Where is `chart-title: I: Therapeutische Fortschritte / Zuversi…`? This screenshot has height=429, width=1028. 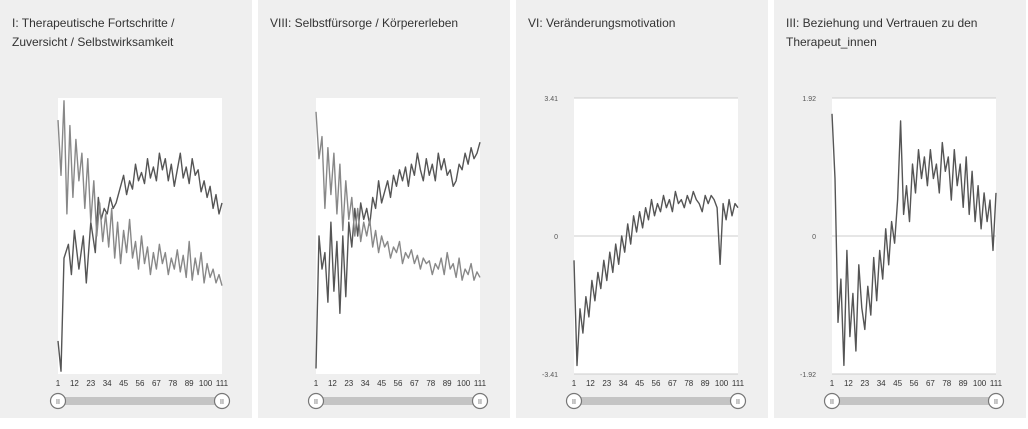 chart-title: I: Therapeutische Fortschritte / Zuversi… is located at coordinates (93, 32).